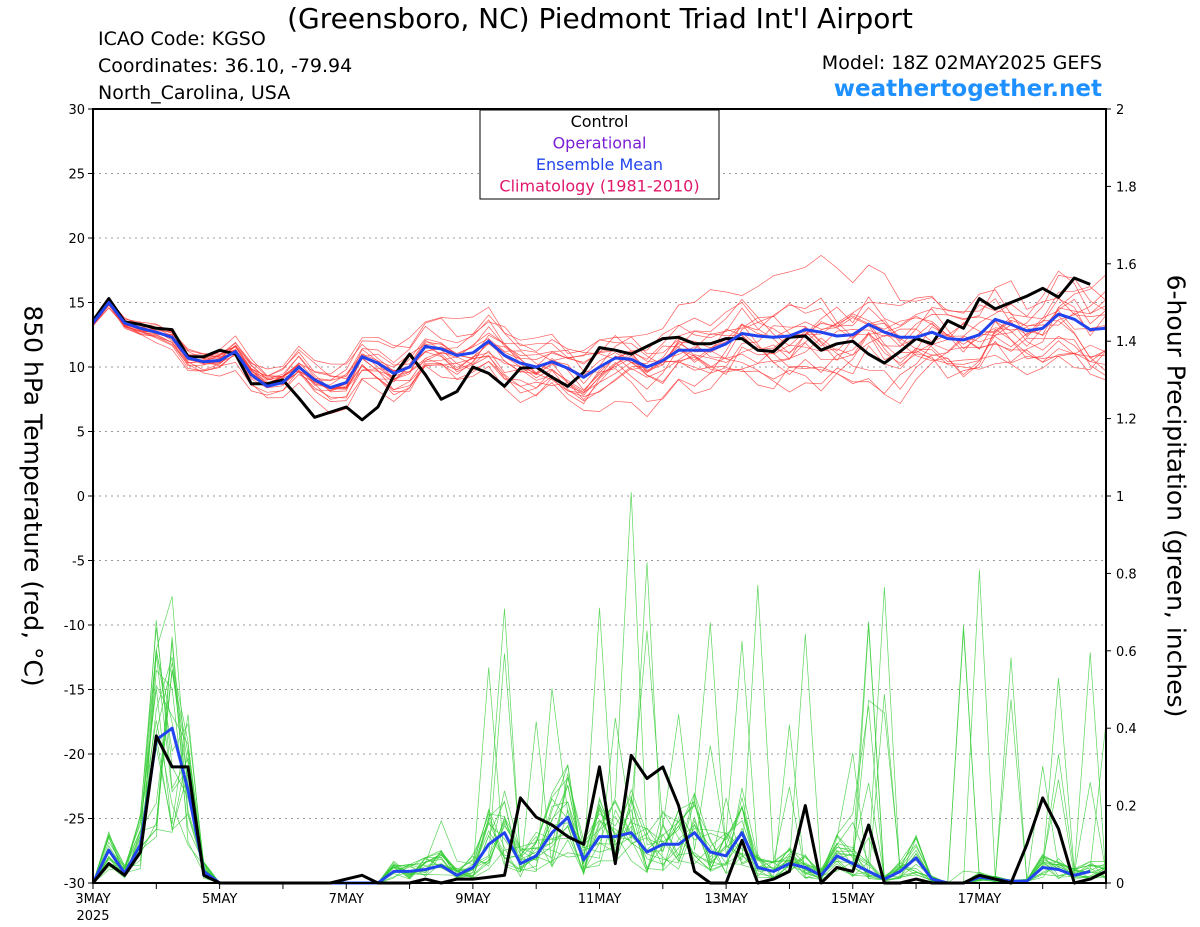 The image size is (1200, 927). What do you see at coordinates (92, 916) in the screenshot?
I see `x-tick-sublabel: 2025` at bounding box center [92, 916].